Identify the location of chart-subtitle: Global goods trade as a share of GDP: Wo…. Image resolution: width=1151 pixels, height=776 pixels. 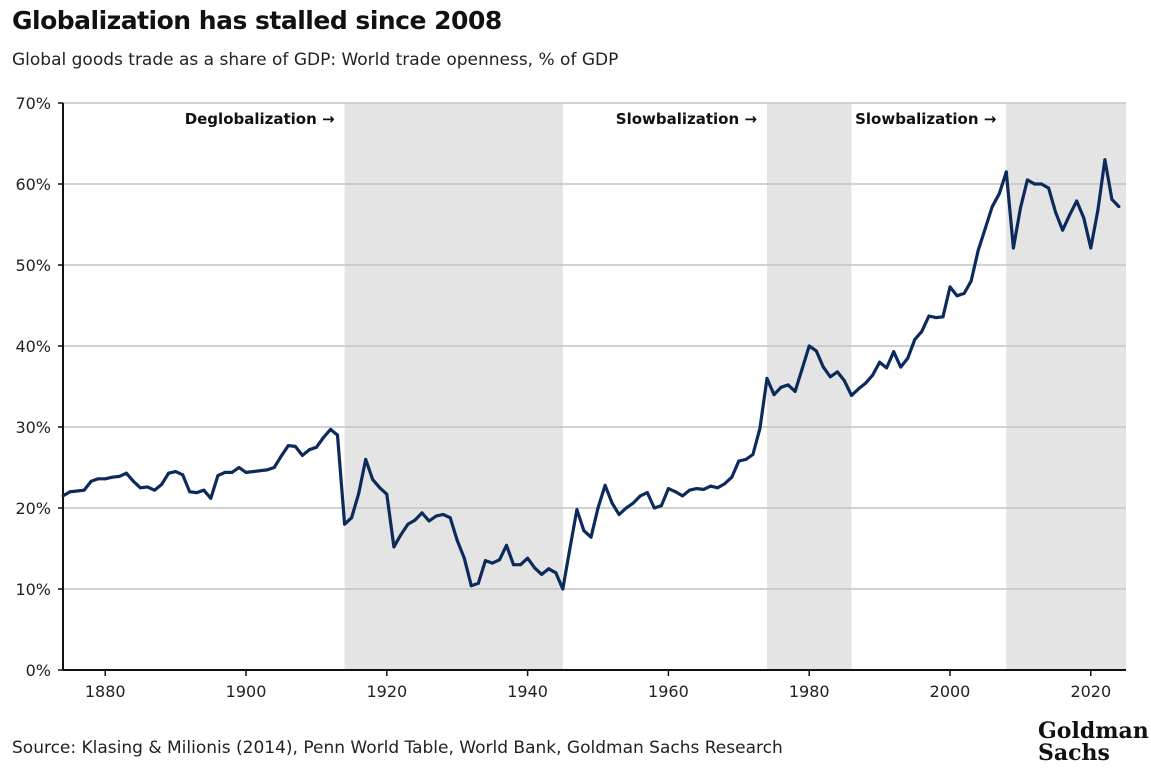
(315, 60).